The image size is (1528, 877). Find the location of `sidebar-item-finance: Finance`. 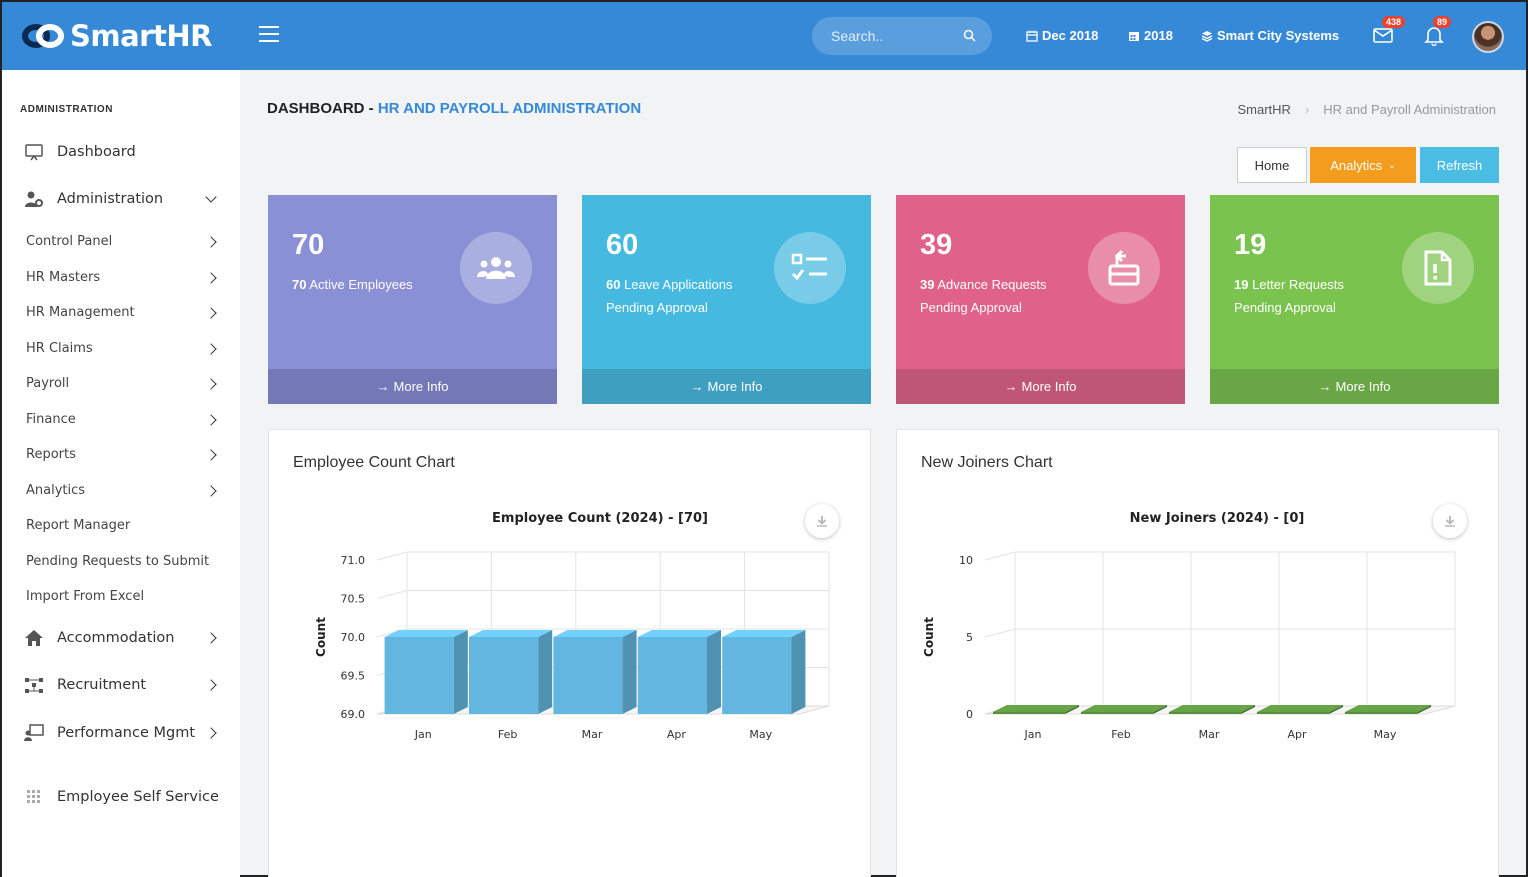

sidebar-item-finance: Finance is located at coordinates (121, 419).